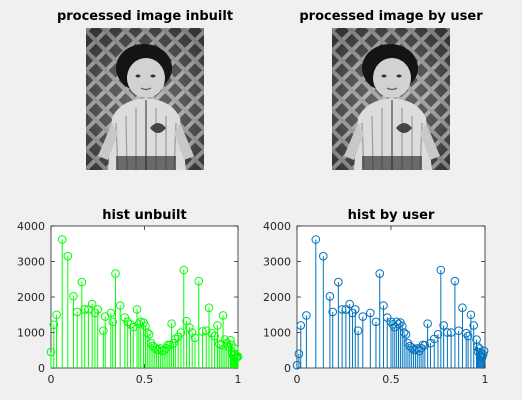 This screenshot has height=400, width=522. Describe the element at coordinates (391, 16) in the screenshot. I see `image-2-title: processed image by user` at that location.